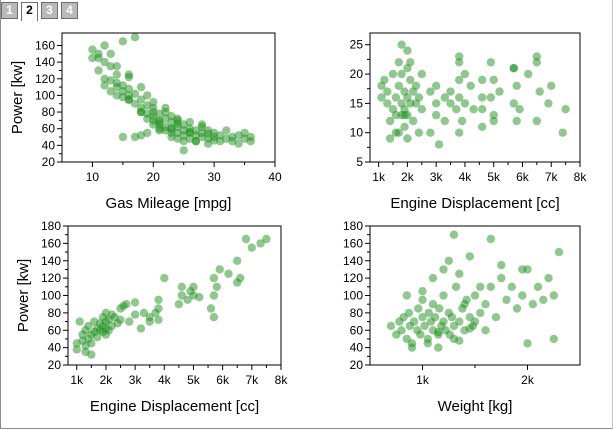 The image size is (613, 430). What do you see at coordinates (357, 330) in the screenshot?
I see `y-tick-label: 60` at bounding box center [357, 330].